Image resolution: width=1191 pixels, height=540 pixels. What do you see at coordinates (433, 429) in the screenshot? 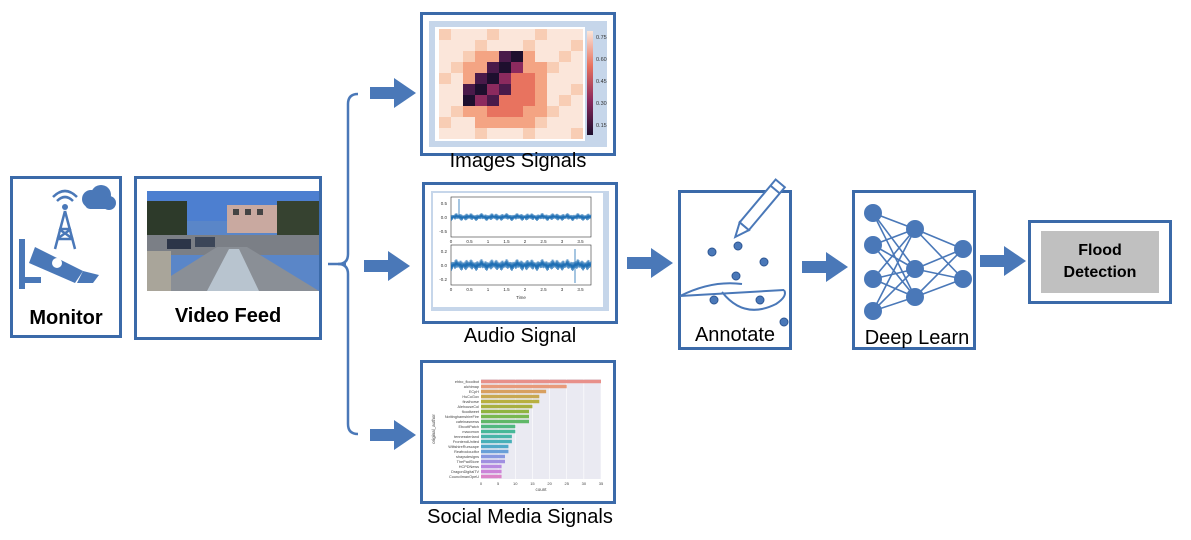
I see `bar-ylabel: original_author` at bounding box center [433, 429].